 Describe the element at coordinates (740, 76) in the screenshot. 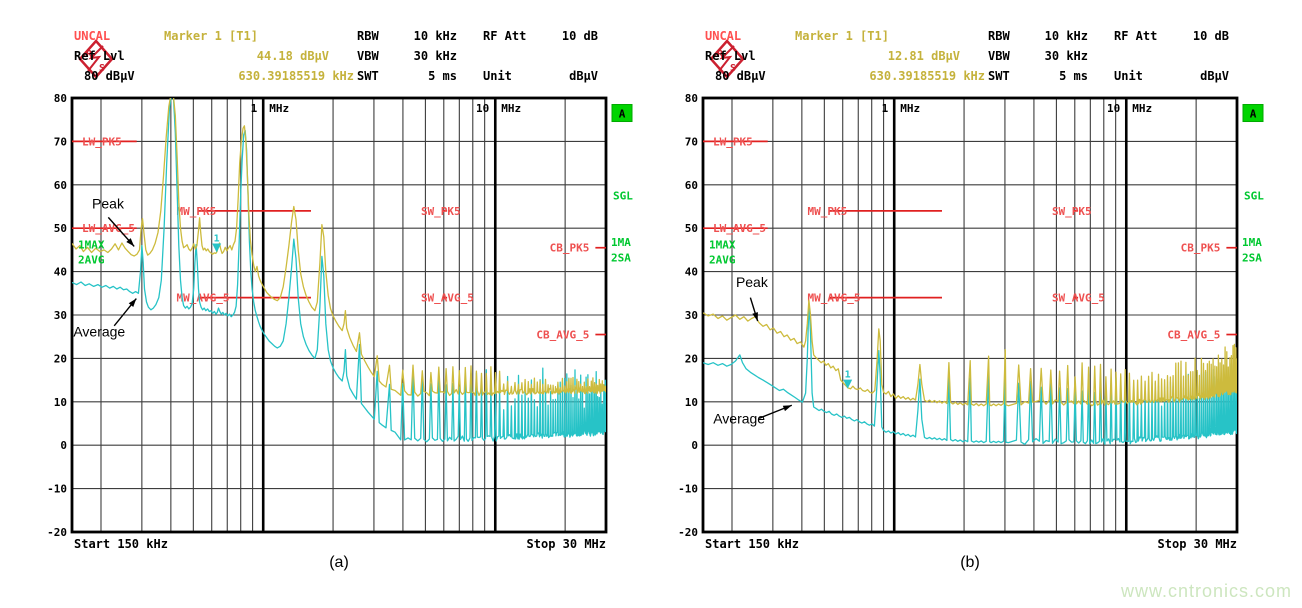

I see `ref-level-value: 80 dBµV` at that location.